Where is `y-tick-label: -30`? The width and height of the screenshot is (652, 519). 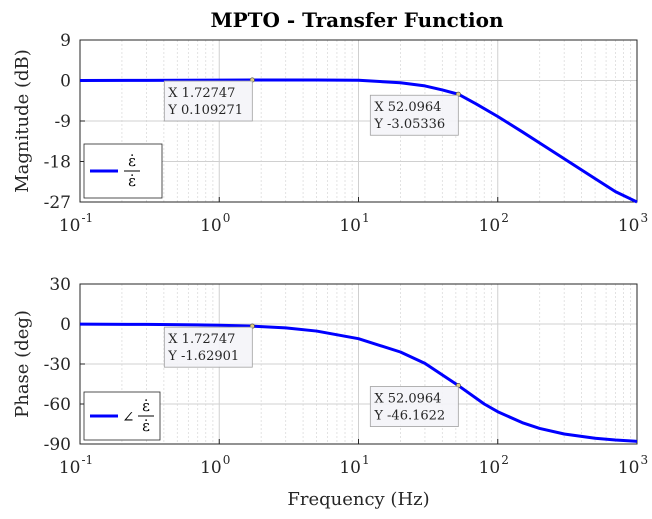
y-tick-label: -30 is located at coordinates (57, 365).